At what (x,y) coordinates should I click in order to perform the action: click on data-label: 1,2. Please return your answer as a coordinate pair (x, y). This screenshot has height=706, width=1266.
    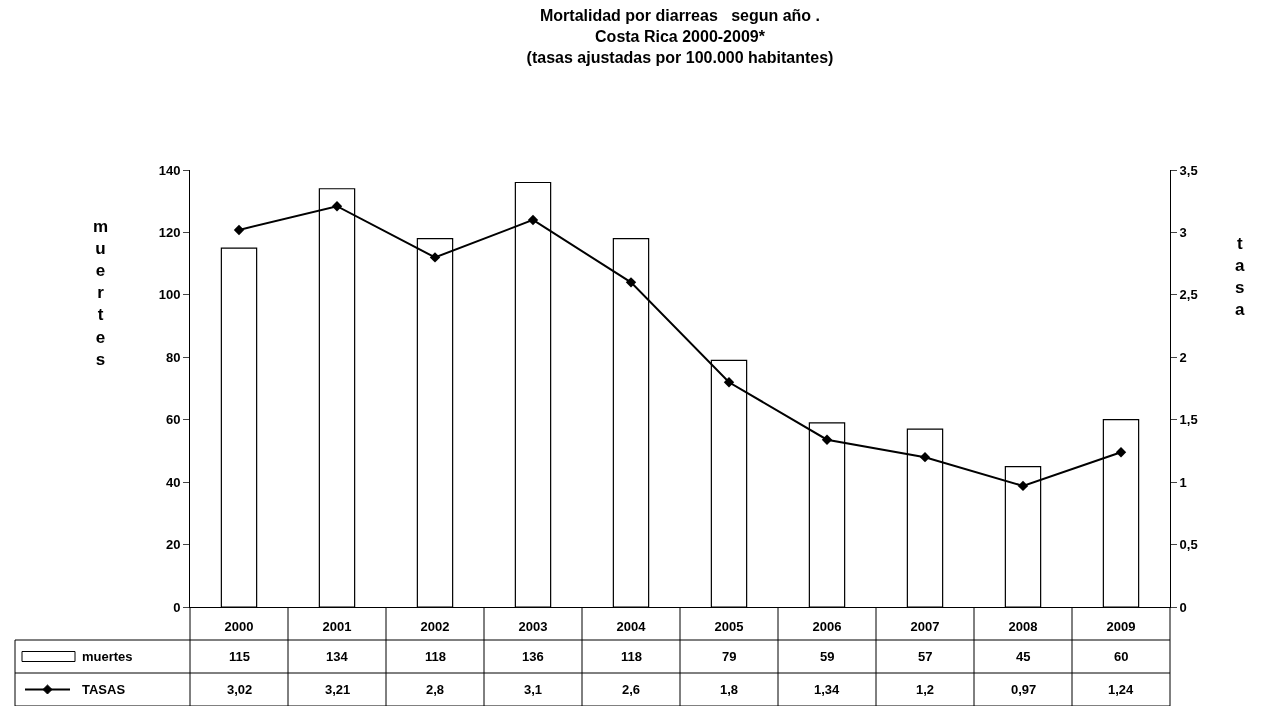
    Looking at the image, I should click on (925, 689).